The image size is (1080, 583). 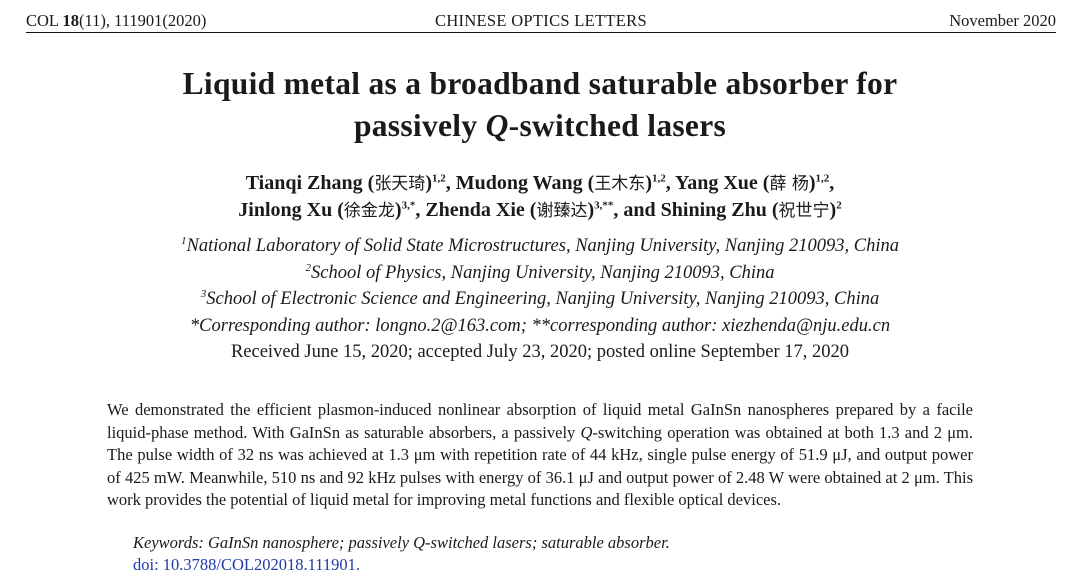 What do you see at coordinates (247, 564) in the screenshot?
I see `doi-link: doi: 10.3788/COL202018.111901.` at bounding box center [247, 564].